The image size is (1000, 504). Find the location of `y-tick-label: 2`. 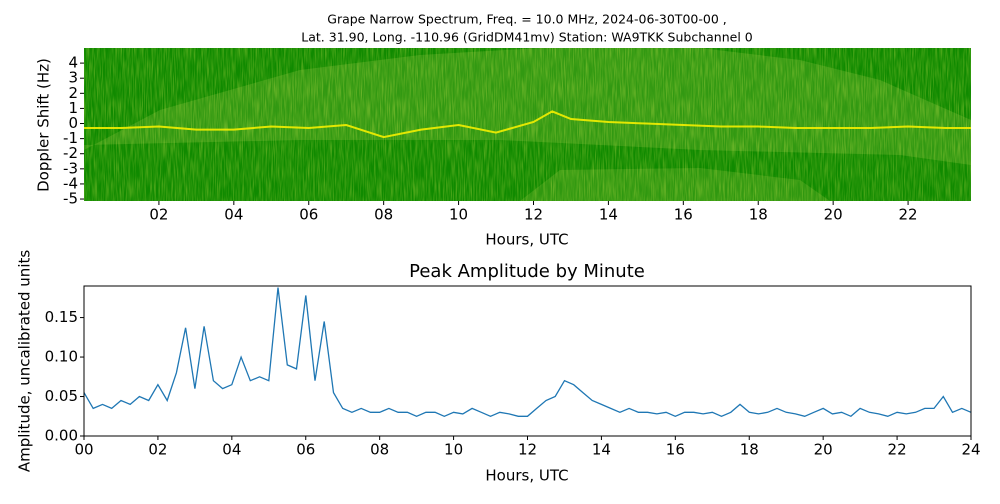

y-tick-label: 2 is located at coordinates (73, 93).